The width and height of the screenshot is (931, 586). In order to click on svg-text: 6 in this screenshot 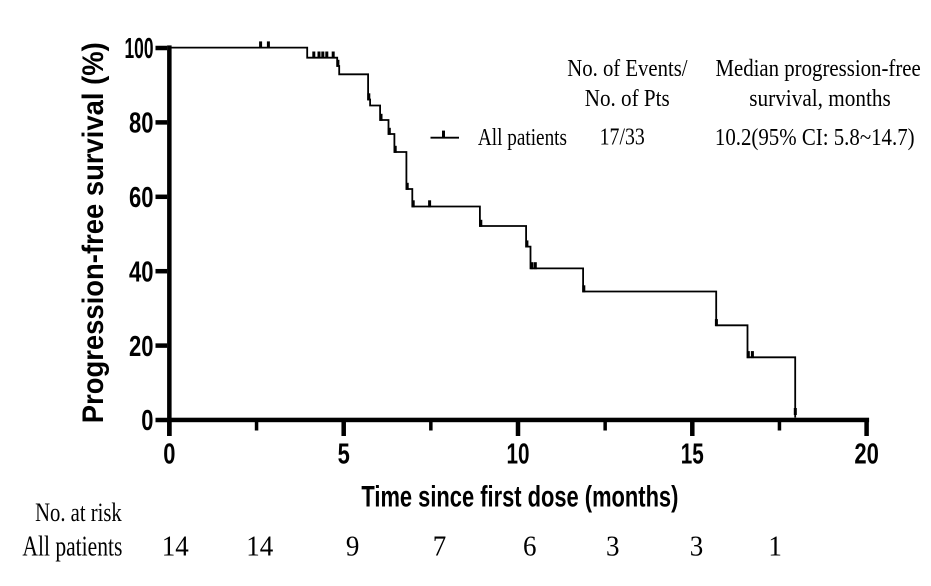, I will do `click(530, 547)`.